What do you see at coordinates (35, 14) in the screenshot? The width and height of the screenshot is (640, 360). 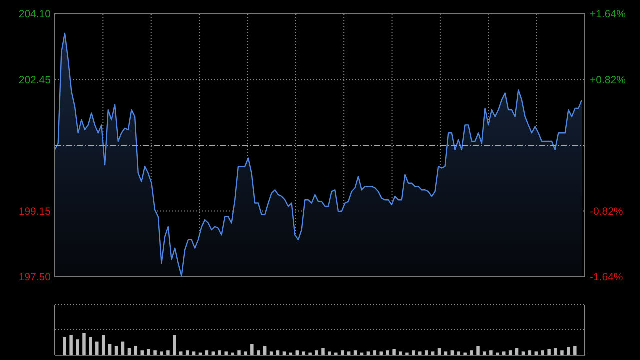 I see `y-tick-label: 204.10` at bounding box center [35, 14].